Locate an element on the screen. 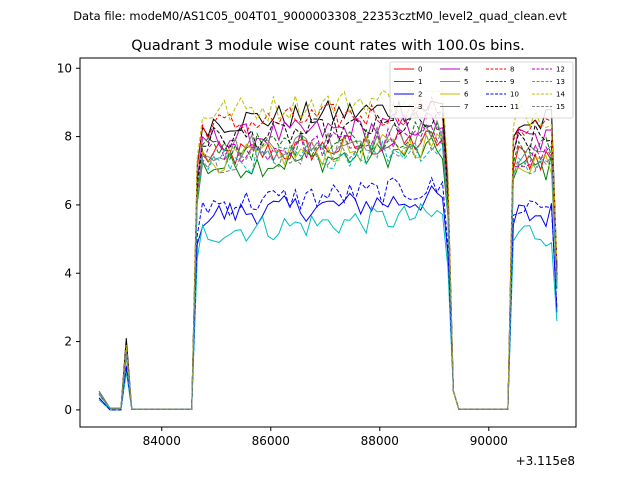 This screenshot has height=480, width=640. legend-label-1: 1 is located at coordinates (420, 82).